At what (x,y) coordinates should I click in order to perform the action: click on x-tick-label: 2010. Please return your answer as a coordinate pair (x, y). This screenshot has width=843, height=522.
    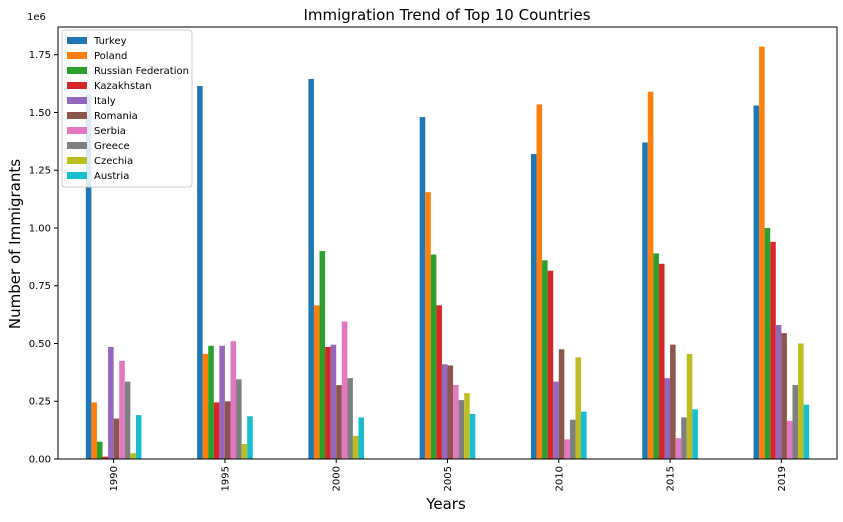
    Looking at the image, I should click on (559, 478).